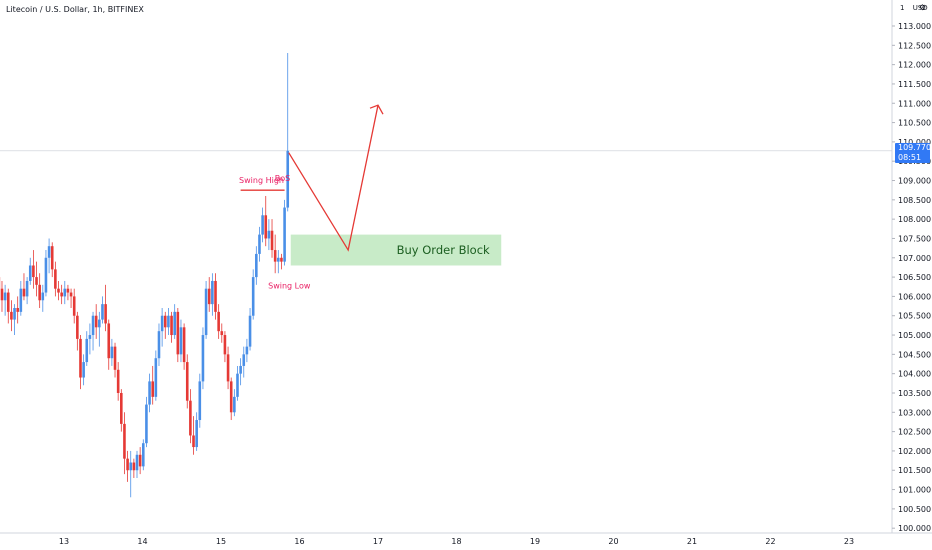 Image resolution: width=932 pixels, height=550 pixels. What do you see at coordinates (914, 84) in the screenshot?
I see `y-tick-label: 111.500` at bounding box center [914, 84].